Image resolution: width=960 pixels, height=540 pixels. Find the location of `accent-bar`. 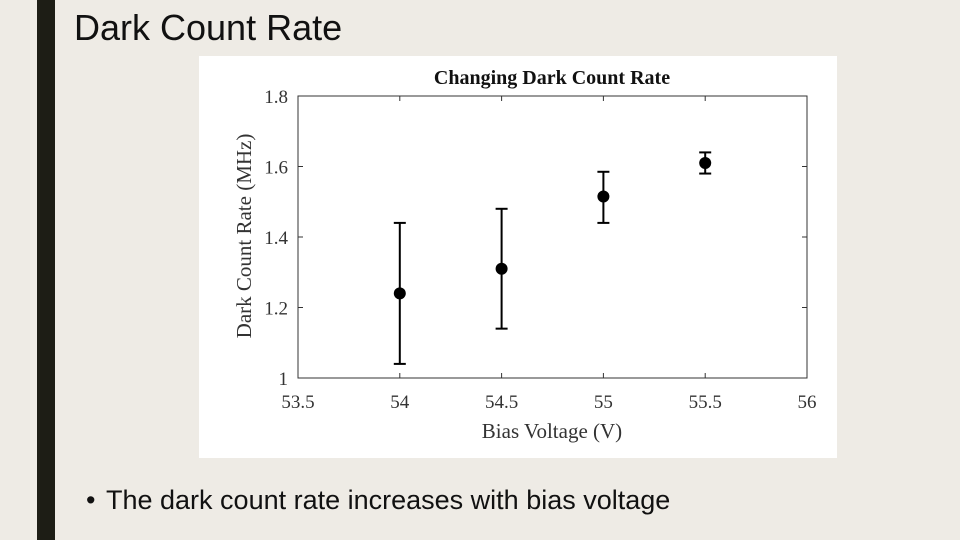

accent-bar is located at coordinates (46, 270).